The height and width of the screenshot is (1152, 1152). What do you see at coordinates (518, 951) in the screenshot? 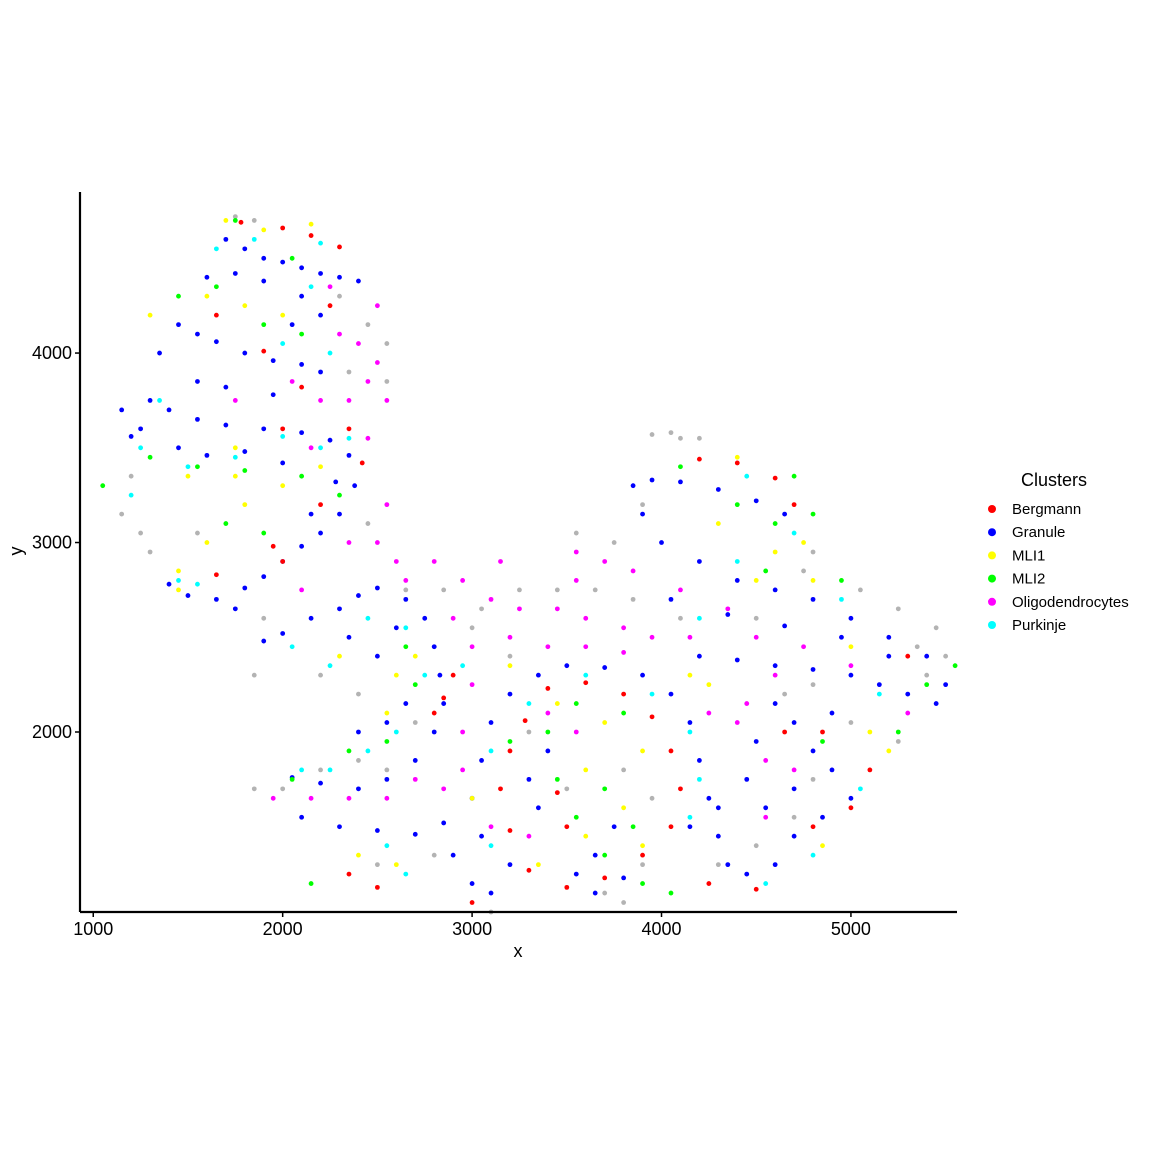
I see `x-axis-title: x` at bounding box center [518, 951].